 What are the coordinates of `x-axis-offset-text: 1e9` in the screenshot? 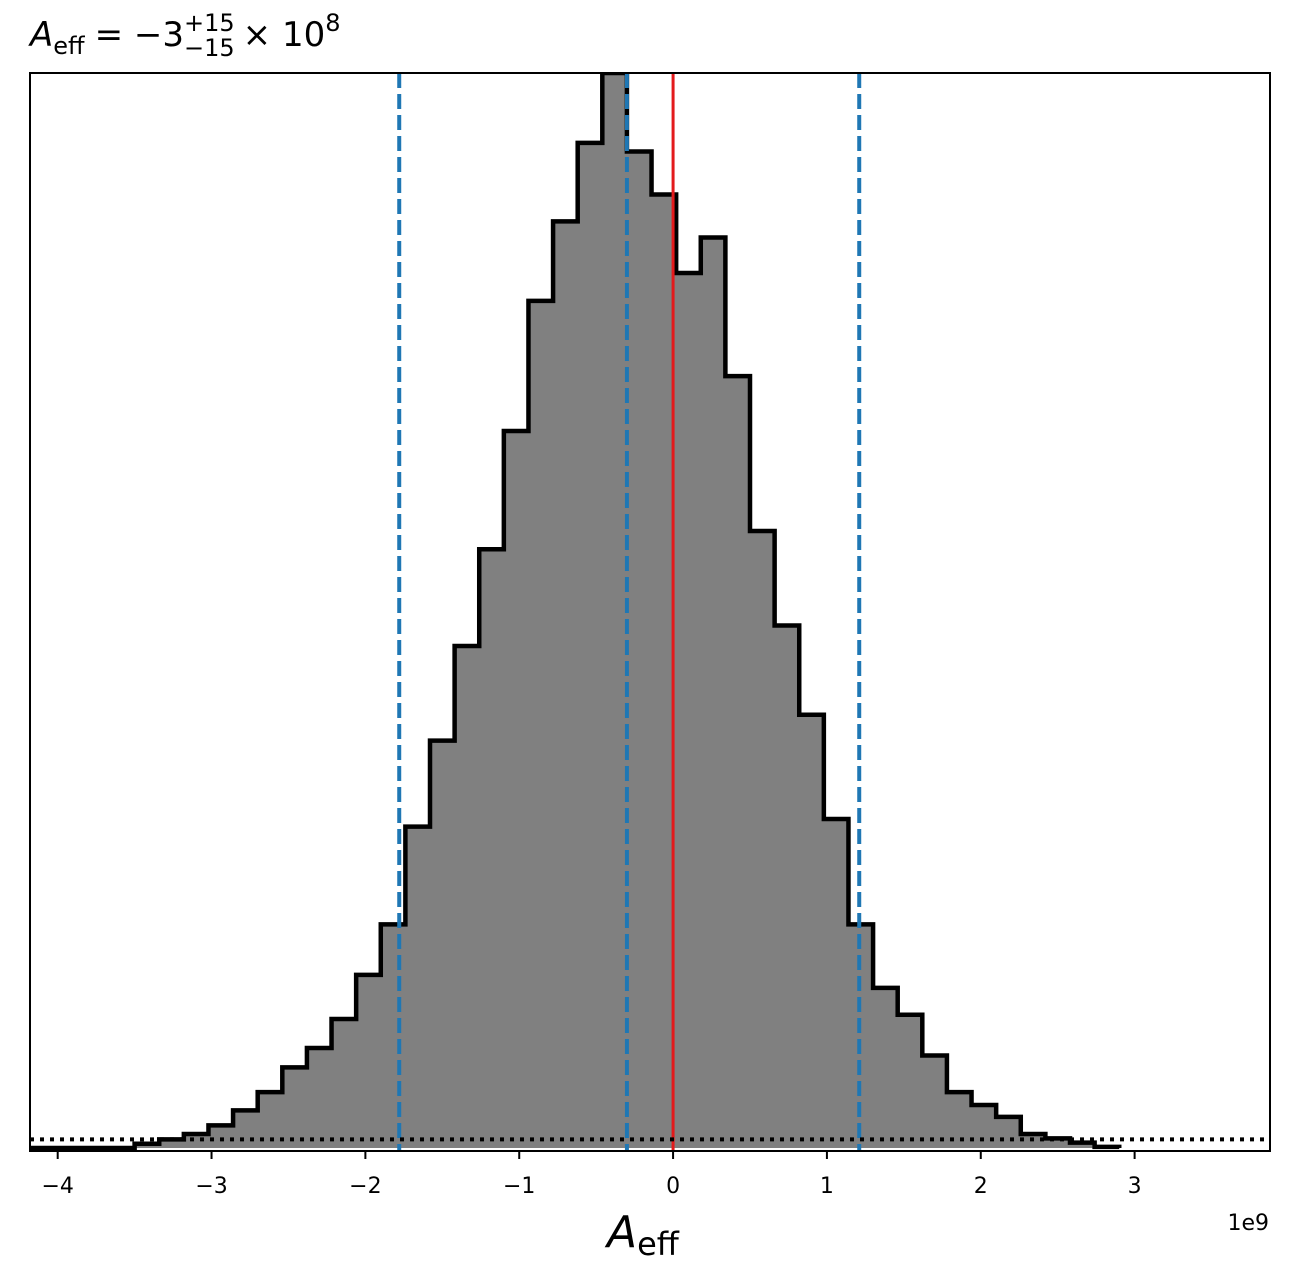 It's located at (1248, 1223).